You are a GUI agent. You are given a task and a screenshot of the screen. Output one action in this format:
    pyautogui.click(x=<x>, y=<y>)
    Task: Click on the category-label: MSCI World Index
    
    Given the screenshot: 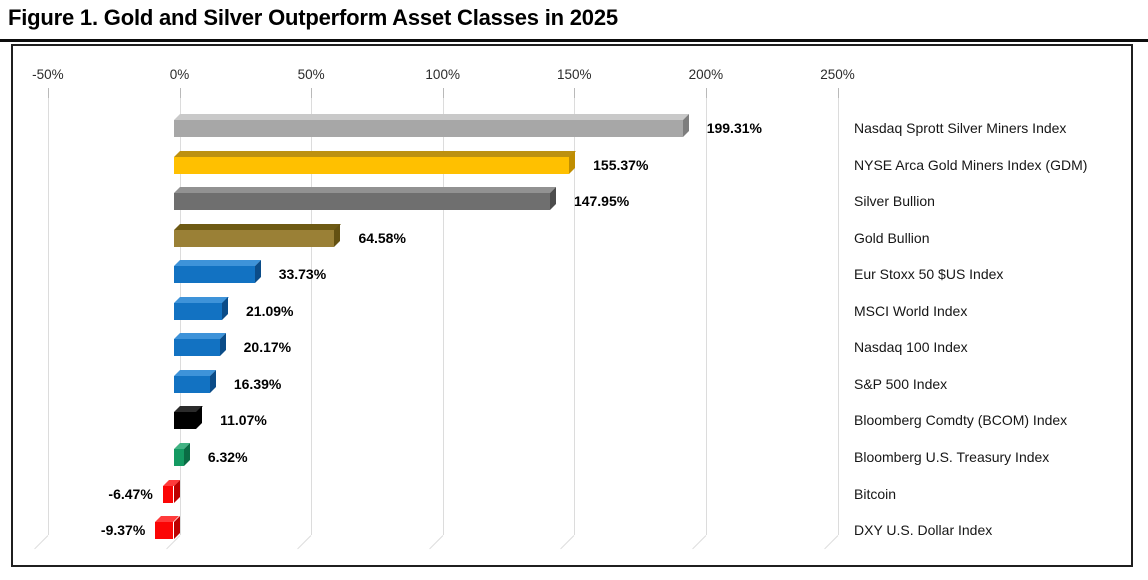 What is the action you would take?
    pyautogui.click(x=911, y=310)
    